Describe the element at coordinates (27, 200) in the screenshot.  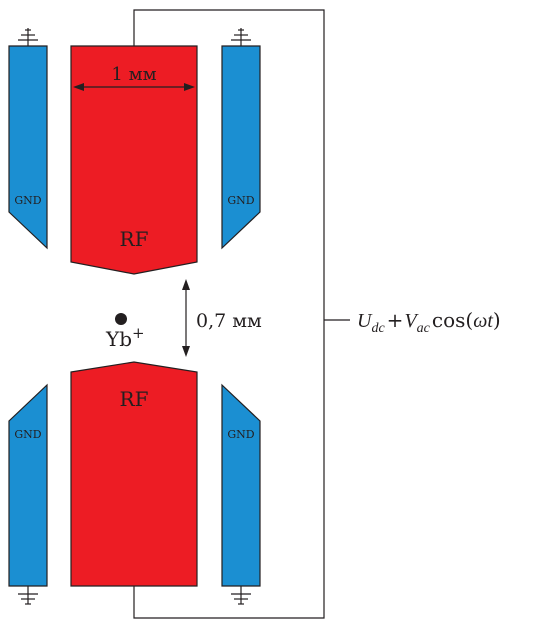
I see `gnd-label-top-left: GND` at that location.